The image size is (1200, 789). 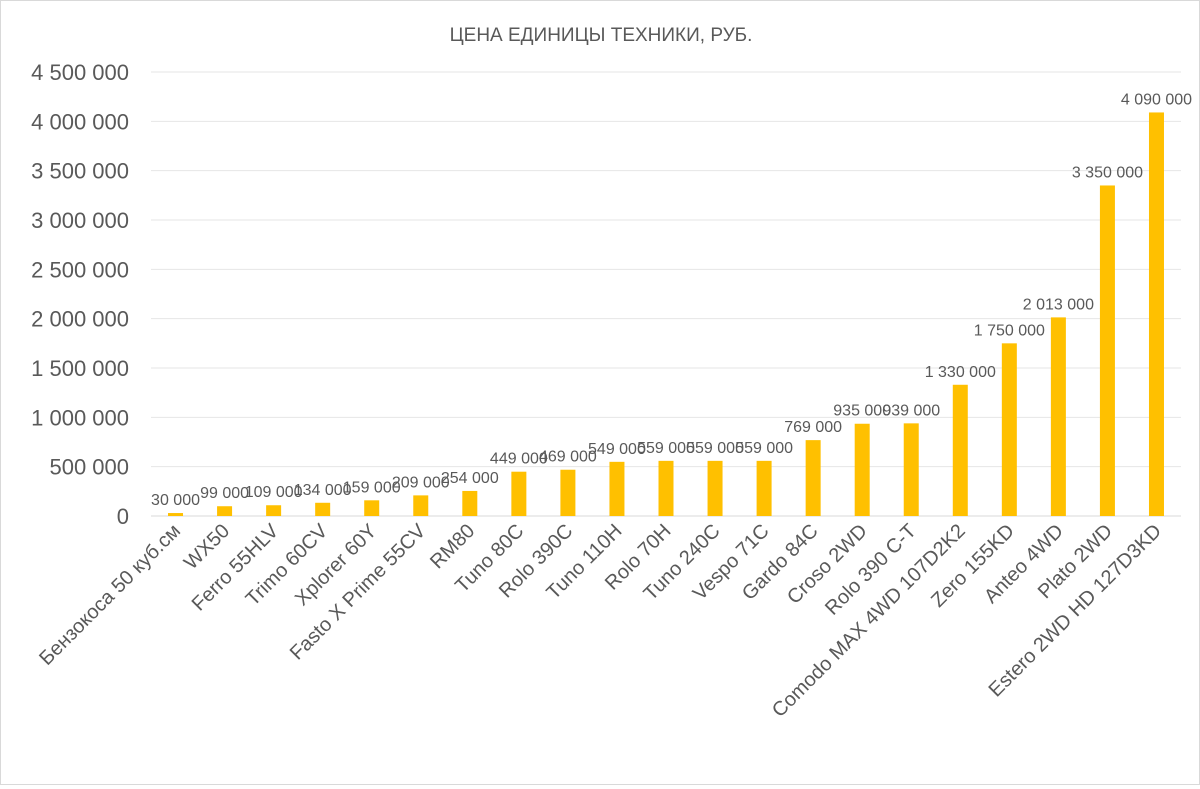 I want to click on data-label: 449 000, so click(x=519, y=459).